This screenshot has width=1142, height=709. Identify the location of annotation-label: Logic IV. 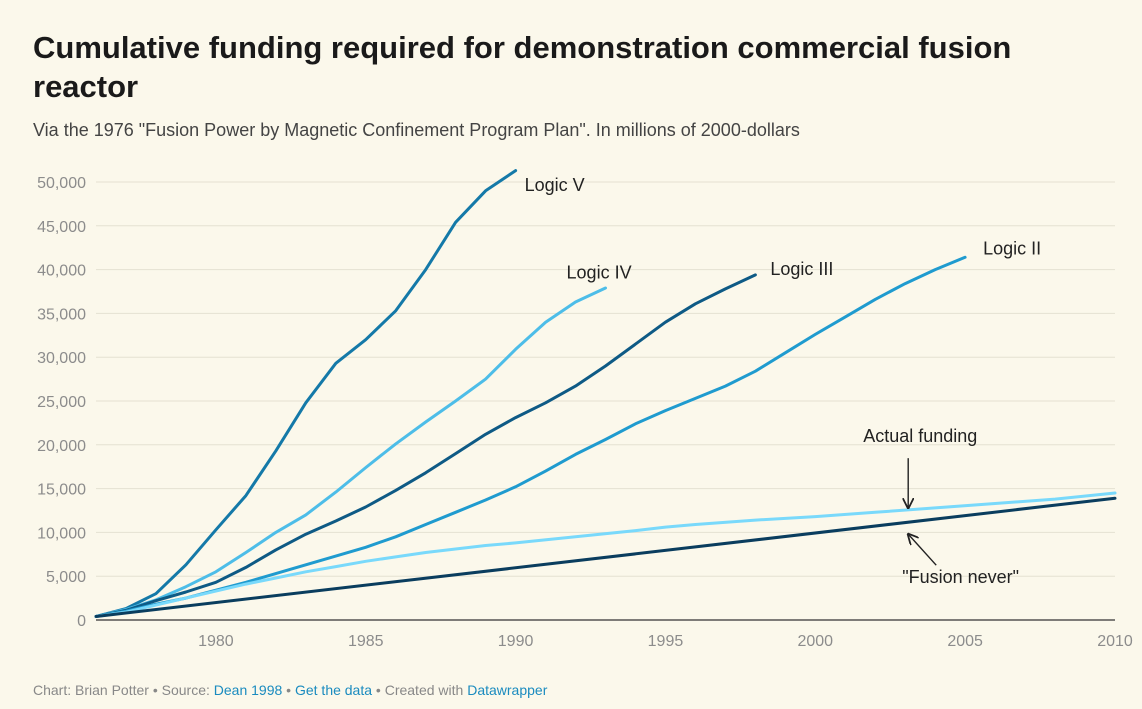
(599, 272).